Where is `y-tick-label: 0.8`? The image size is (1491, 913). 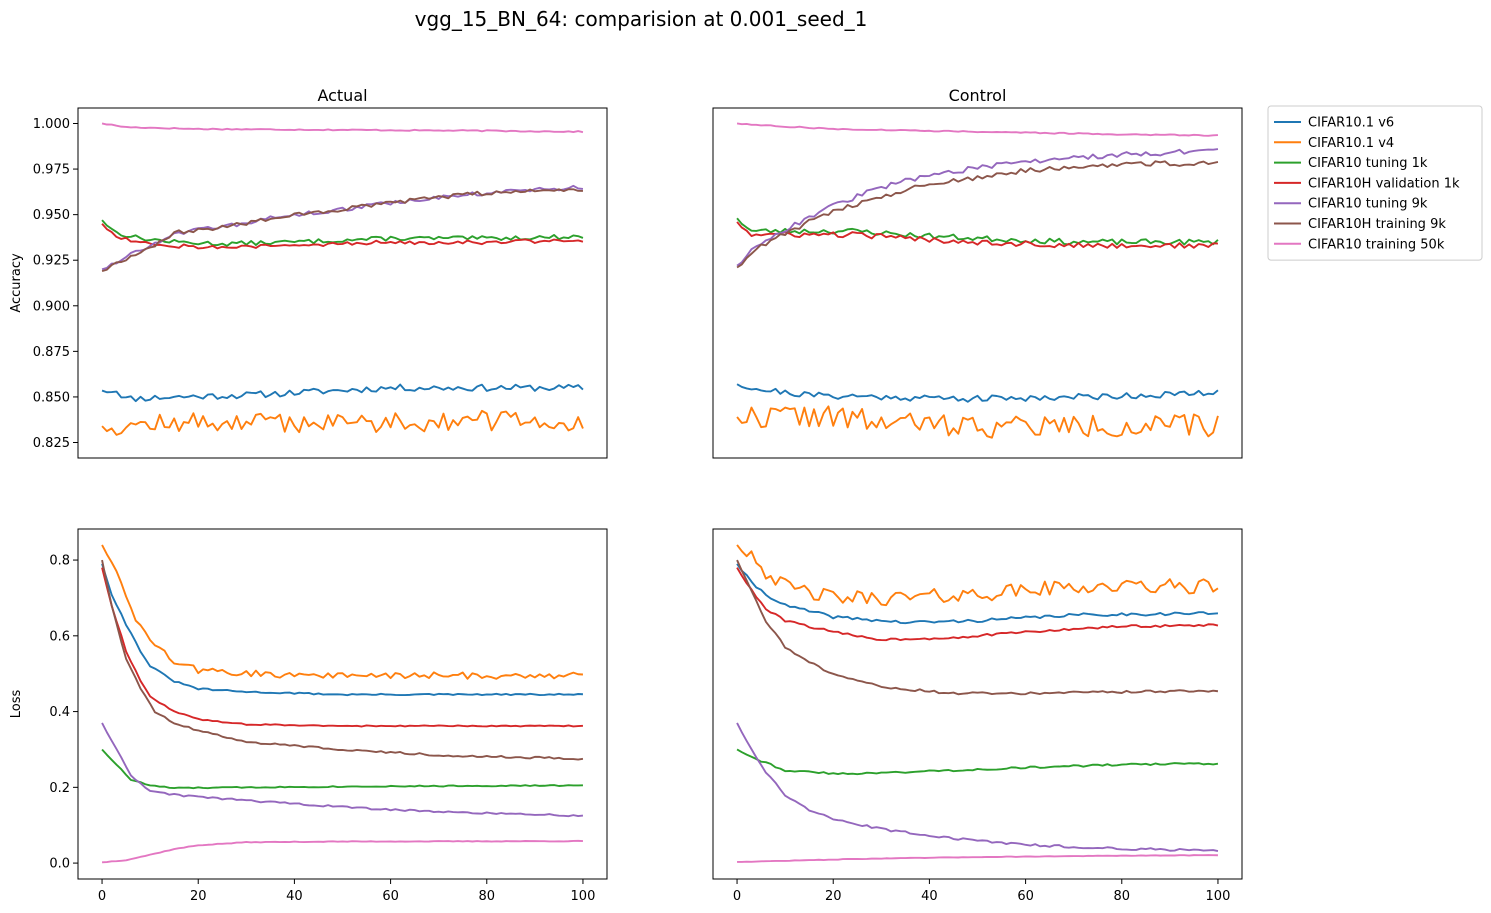 y-tick-label: 0.8 is located at coordinates (59, 561).